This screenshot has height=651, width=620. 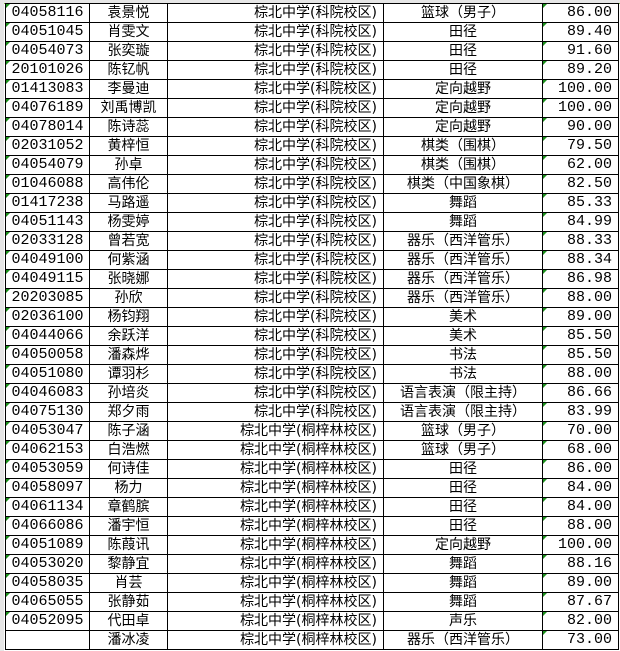 I want to click on score-cell: 91.60, so click(x=580, y=51).